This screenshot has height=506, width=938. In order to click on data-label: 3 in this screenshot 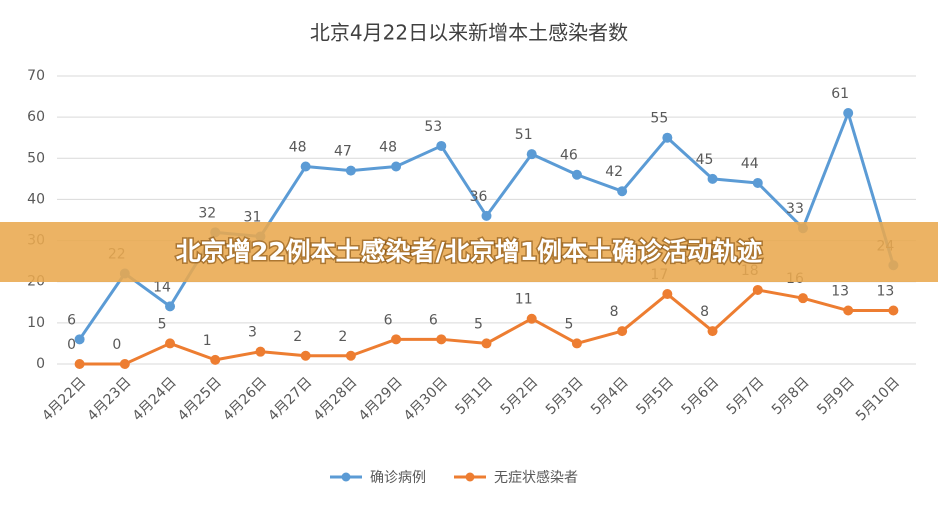, I will do `click(252, 333)`.